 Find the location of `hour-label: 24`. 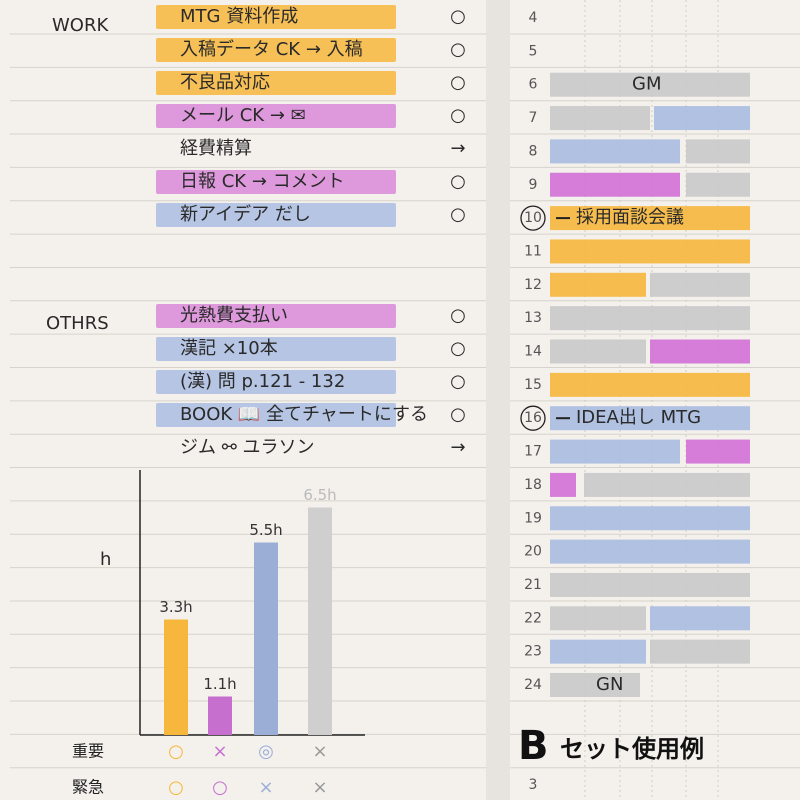

hour-label: 24 is located at coordinates (533, 685).